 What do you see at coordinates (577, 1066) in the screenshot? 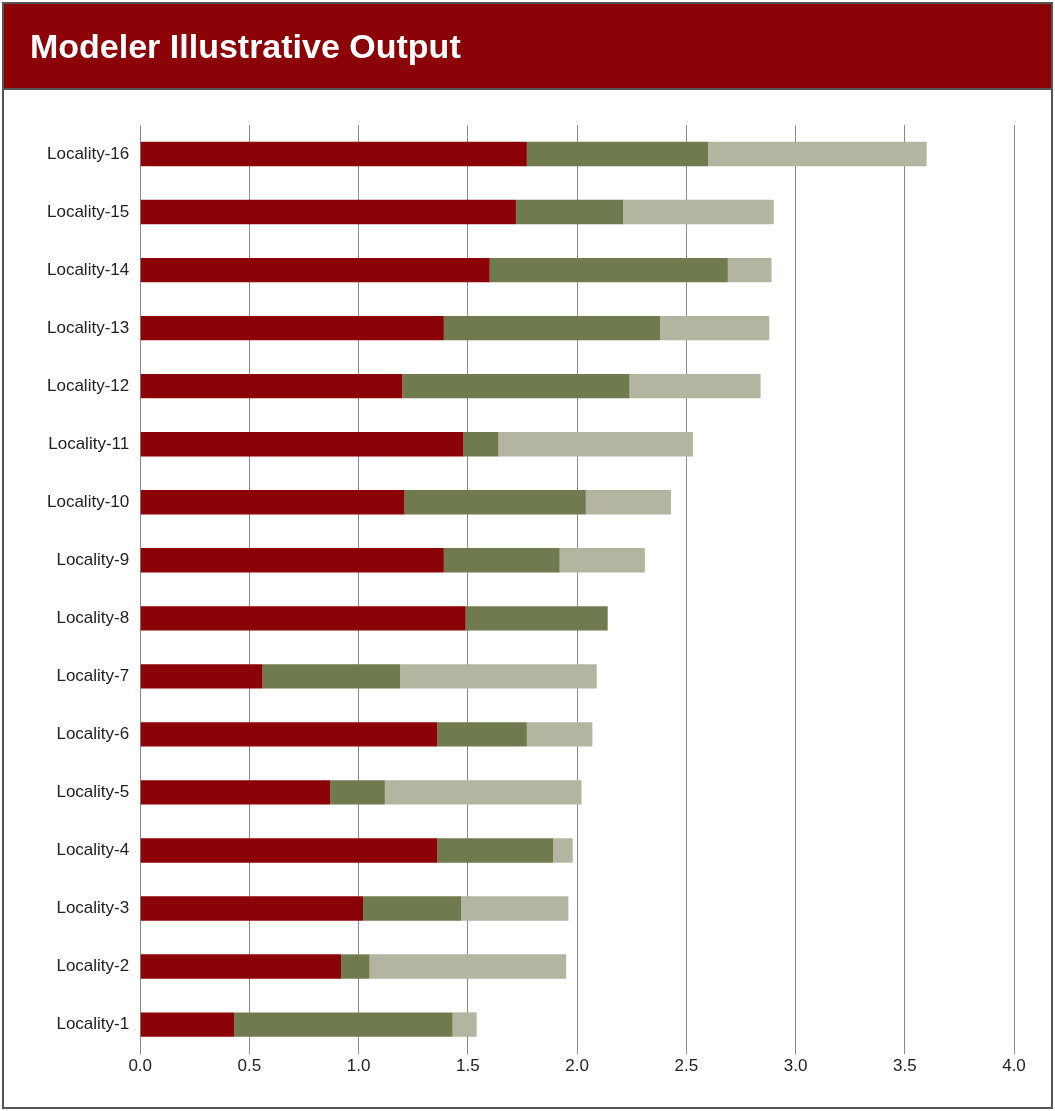
I see `x-tick-label: 2.0` at bounding box center [577, 1066].